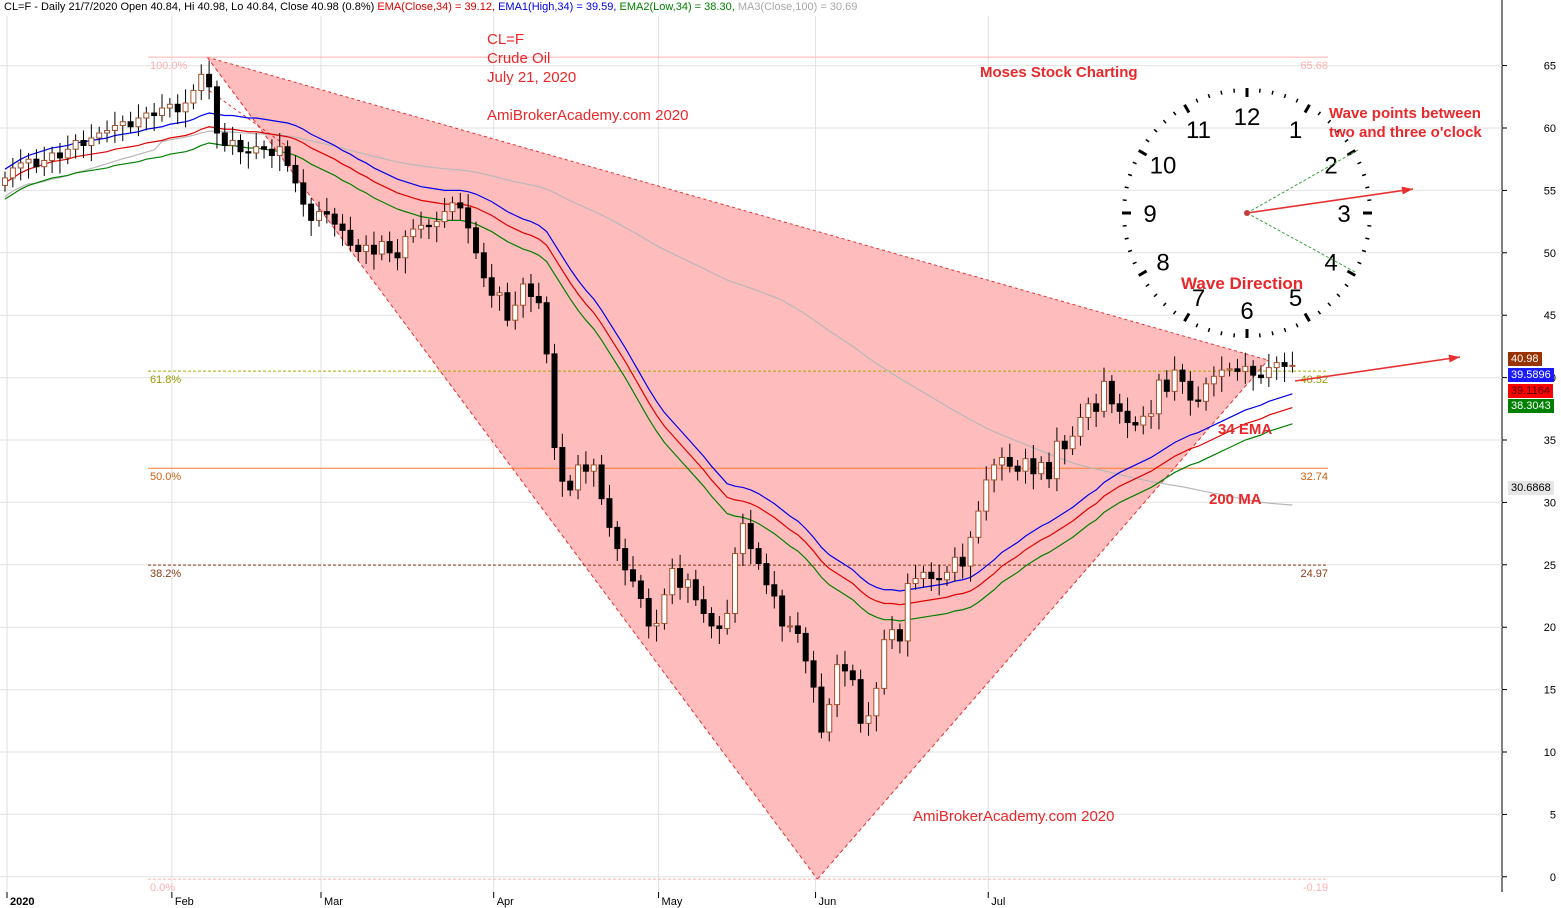 This screenshot has width=1561, height=908. Describe the element at coordinates (248, 119) in the screenshot. I see `triangle-inner-edge` at that location.